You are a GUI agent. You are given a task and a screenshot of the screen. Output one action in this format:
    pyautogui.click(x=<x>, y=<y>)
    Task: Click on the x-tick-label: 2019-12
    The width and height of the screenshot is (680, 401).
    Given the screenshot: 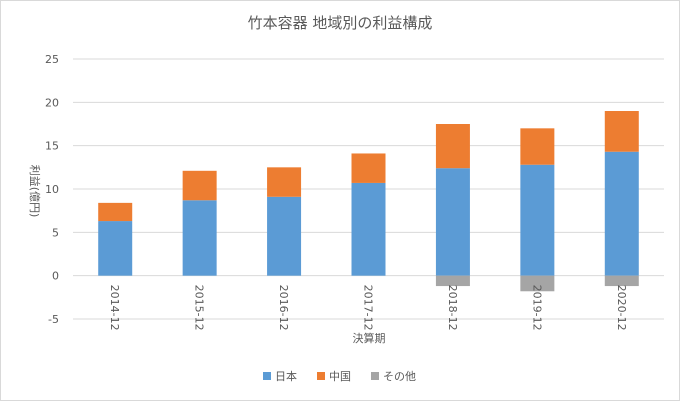 What is the action you would take?
    pyautogui.click(x=536, y=308)
    